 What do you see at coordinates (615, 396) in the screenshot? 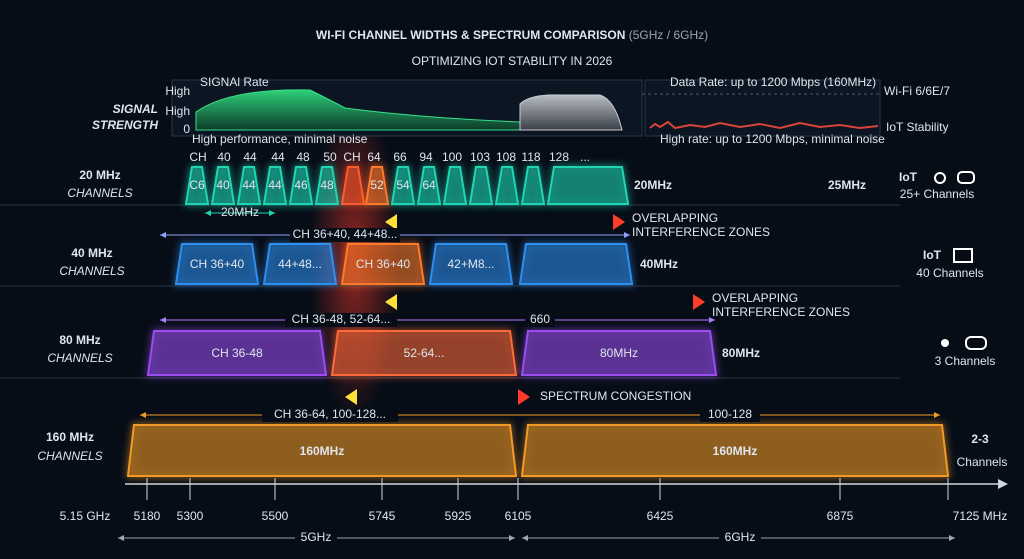
I see `warning-text: SPECTRUM CONGESTION` at bounding box center [615, 396].